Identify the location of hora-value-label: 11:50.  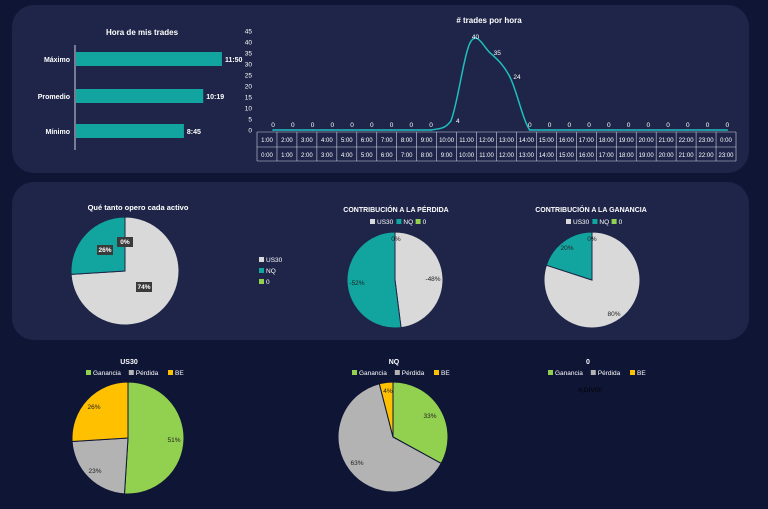
(234, 60).